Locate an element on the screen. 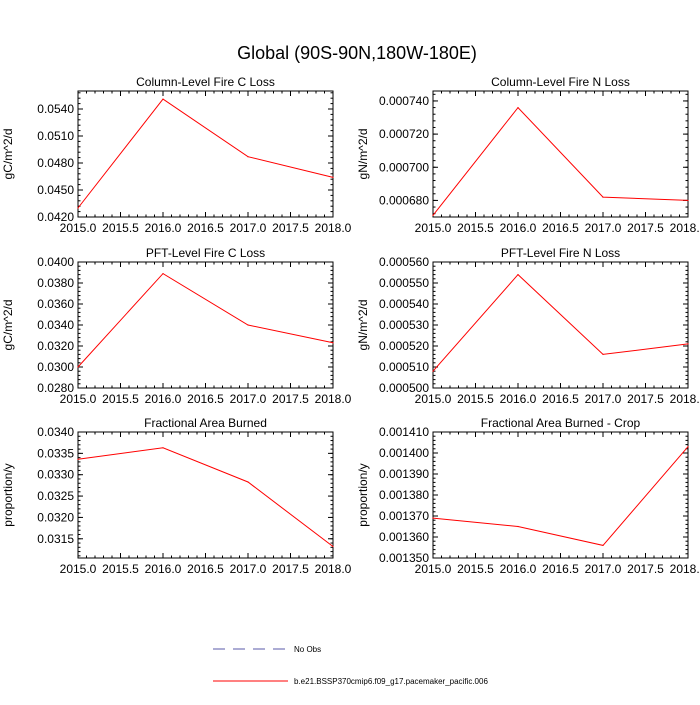  y-tick-label: 0.001360 is located at coordinates (404, 537).